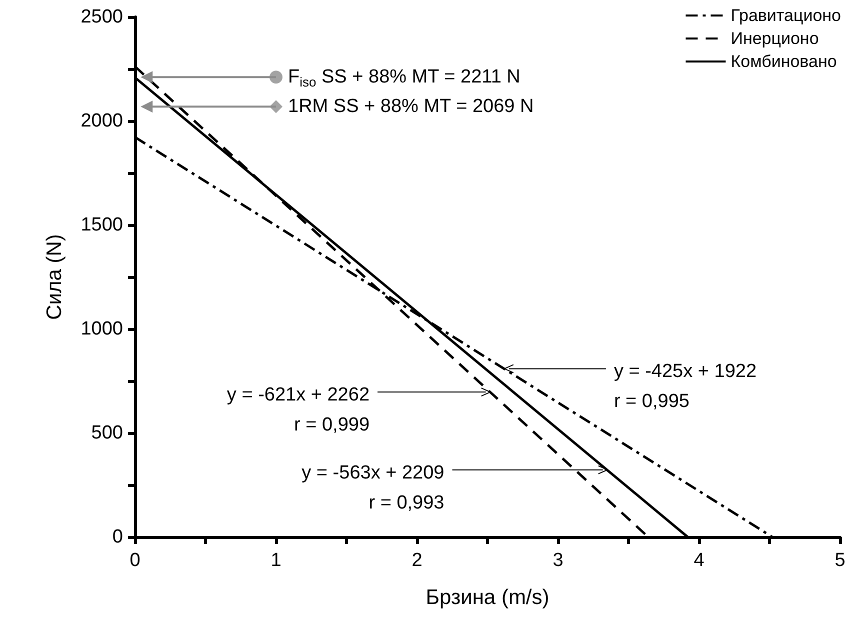  Describe the element at coordinates (101, 225) in the screenshot. I see `y-tick-label: 1500` at that location.